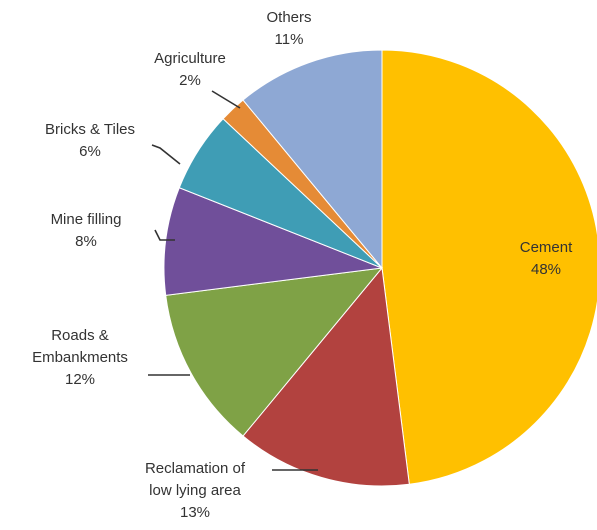 Image resolution: width=597 pixels, height=530 pixels. What do you see at coordinates (226, 99) in the screenshot?
I see `leader-line-agriculture` at bounding box center [226, 99].